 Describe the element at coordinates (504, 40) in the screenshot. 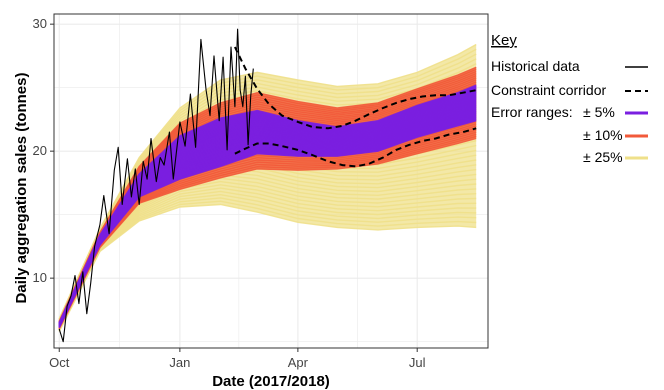

I see `legend-title: Key` at that location.